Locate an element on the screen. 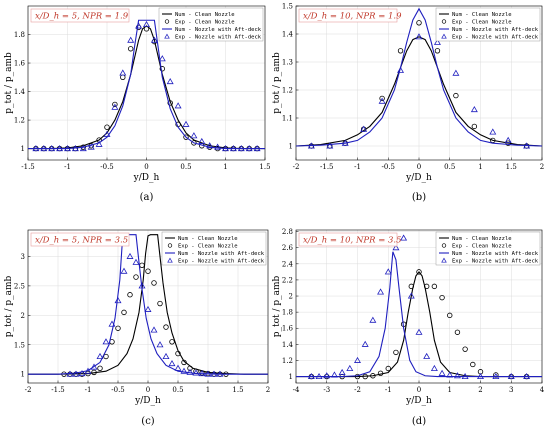 This screenshot has width=550, height=433. y-tick-label: 2.4 is located at coordinates (288, 264).